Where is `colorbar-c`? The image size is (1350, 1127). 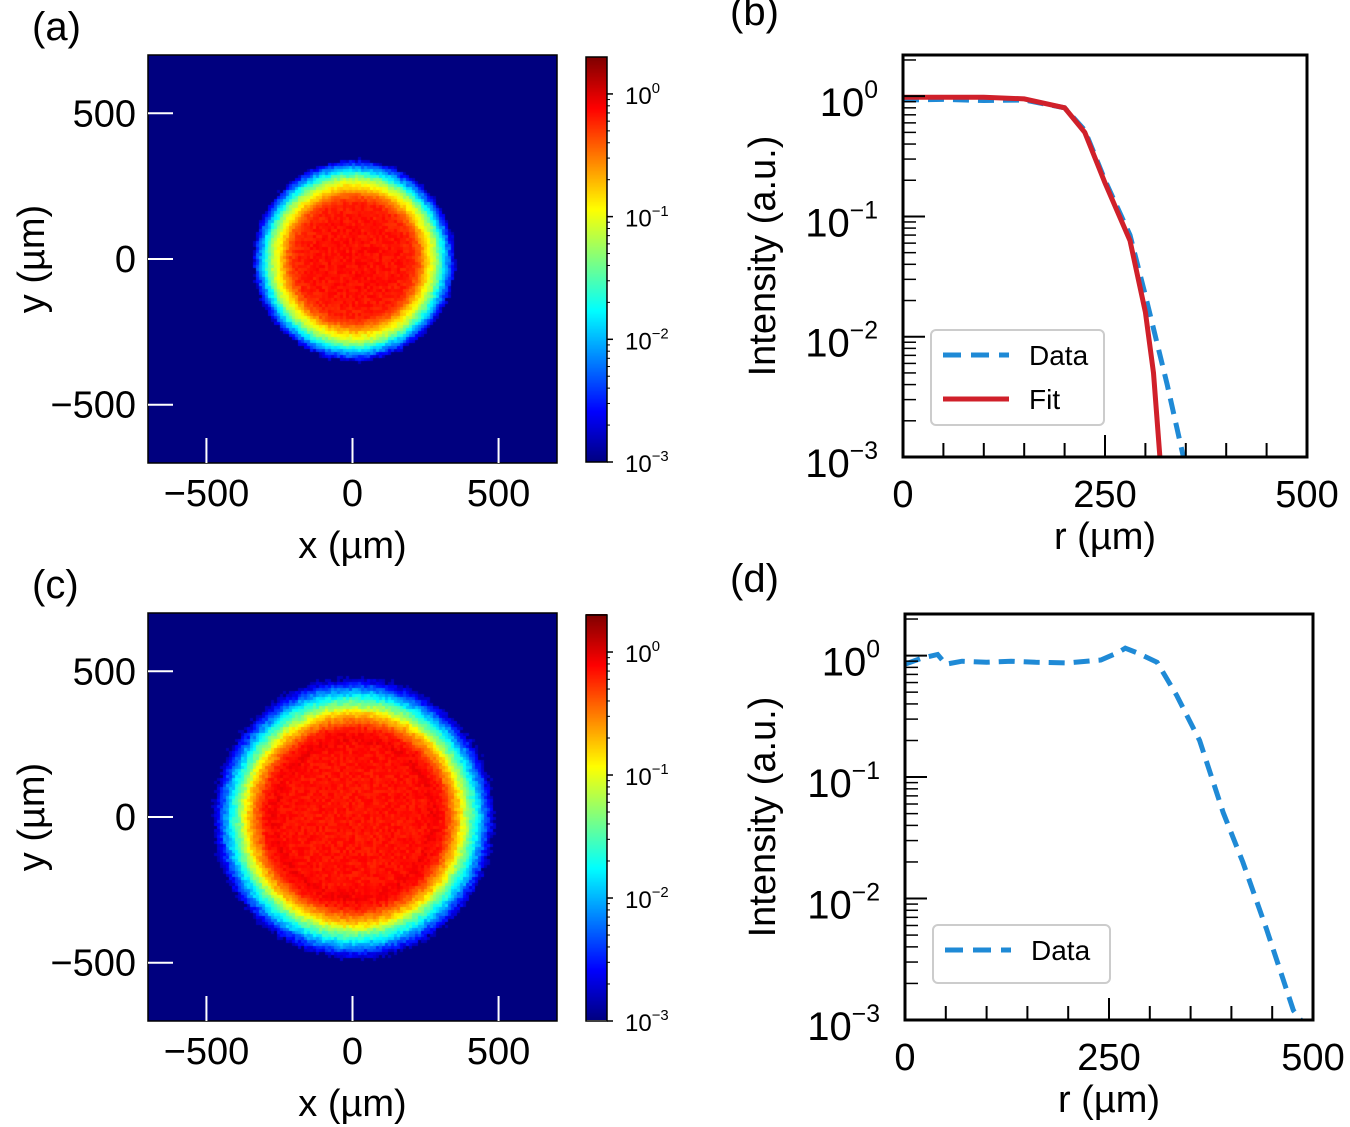
colorbar-c is located at coordinates (596, 817).